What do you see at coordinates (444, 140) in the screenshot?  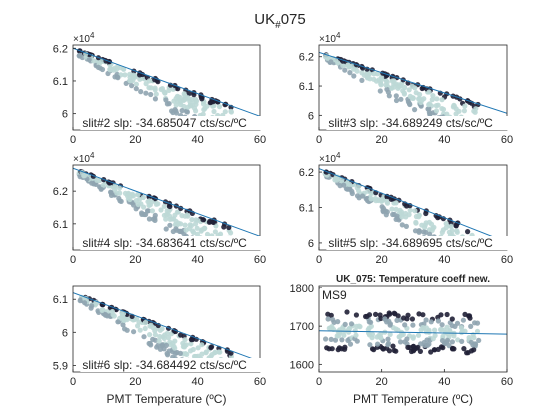 I see `x-tick-label: 40` at bounding box center [444, 140].